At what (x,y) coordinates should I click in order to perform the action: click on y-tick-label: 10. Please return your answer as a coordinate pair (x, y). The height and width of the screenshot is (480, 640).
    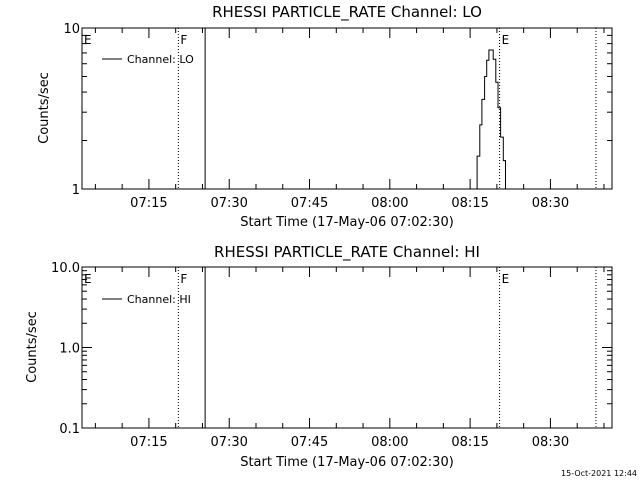
    Looking at the image, I should click on (71, 29).